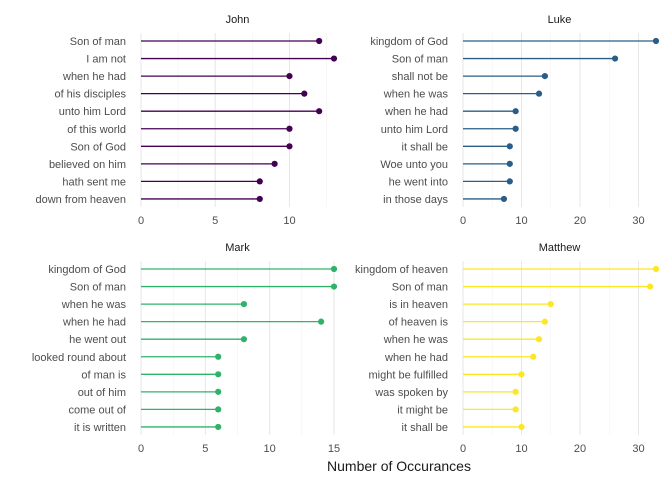  What do you see at coordinates (141, 449) in the screenshot?
I see `mark-x-tick-label: 0` at bounding box center [141, 449].